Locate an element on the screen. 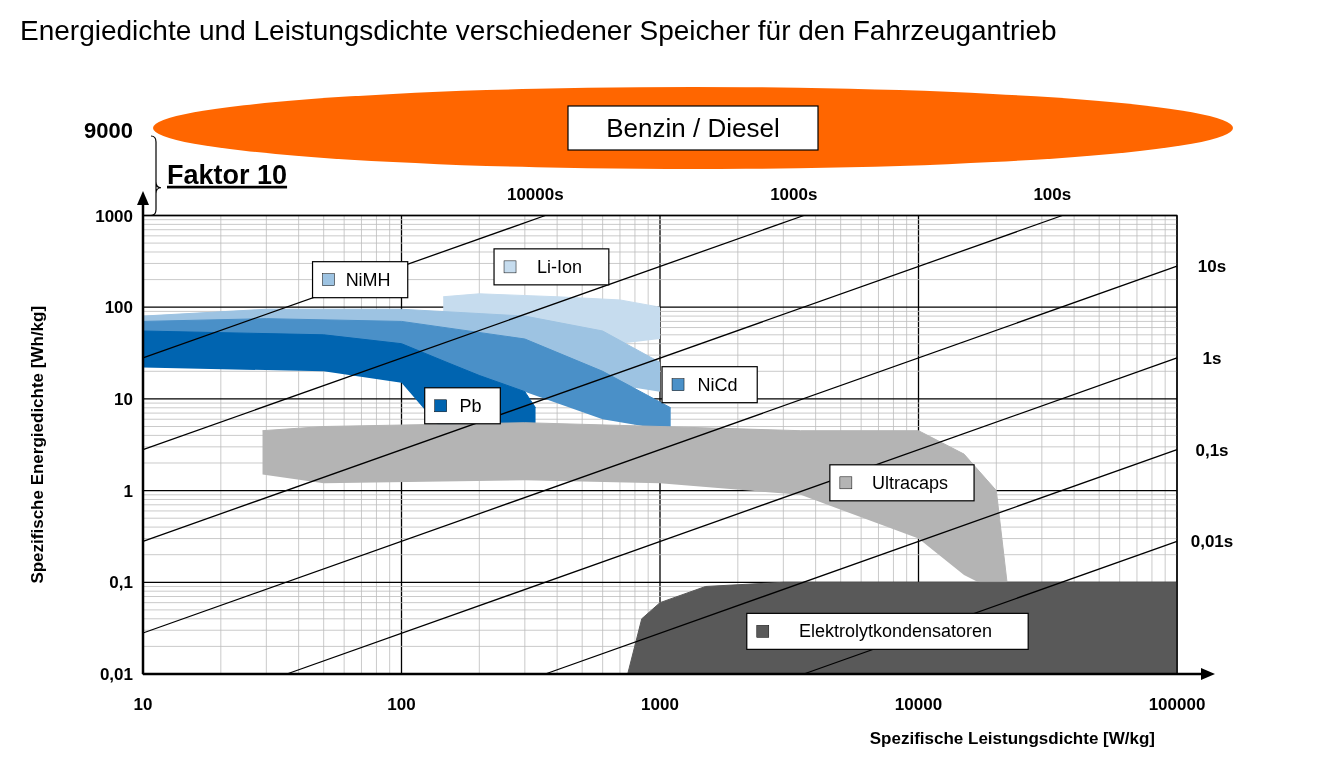 The image size is (1342, 763). series-label: 1s is located at coordinates (1212, 358).